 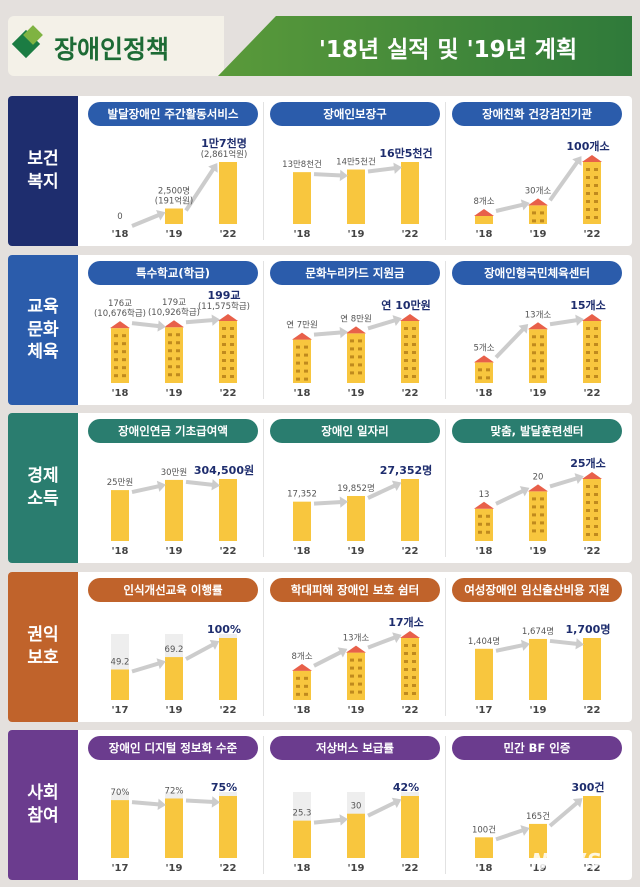 I want to click on chart-svg: '18 '19 '22 0 2,500명(191억원) 1만7천명(2,861억원), so click(x=180, y=188).